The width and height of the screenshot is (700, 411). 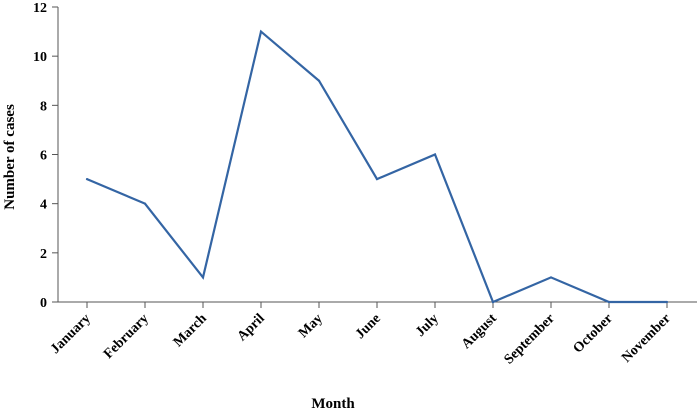 What do you see at coordinates (43, 205) in the screenshot?
I see `y-tick-label: 4` at bounding box center [43, 205].